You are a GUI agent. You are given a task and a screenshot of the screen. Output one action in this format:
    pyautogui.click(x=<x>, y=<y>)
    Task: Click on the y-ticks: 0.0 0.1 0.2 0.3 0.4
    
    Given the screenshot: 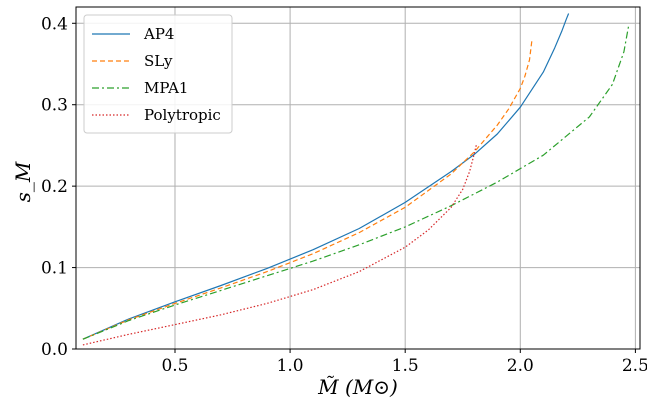 What is the action you would take?
    pyautogui.click(x=58, y=187)
    